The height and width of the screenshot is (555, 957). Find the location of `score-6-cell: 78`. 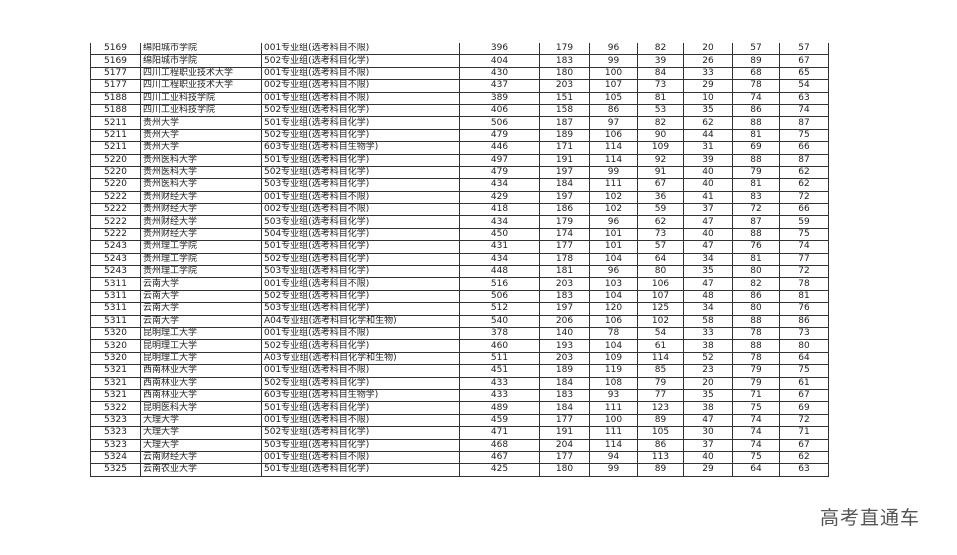

score-6-cell: 78 is located at coordinates (804, 284).